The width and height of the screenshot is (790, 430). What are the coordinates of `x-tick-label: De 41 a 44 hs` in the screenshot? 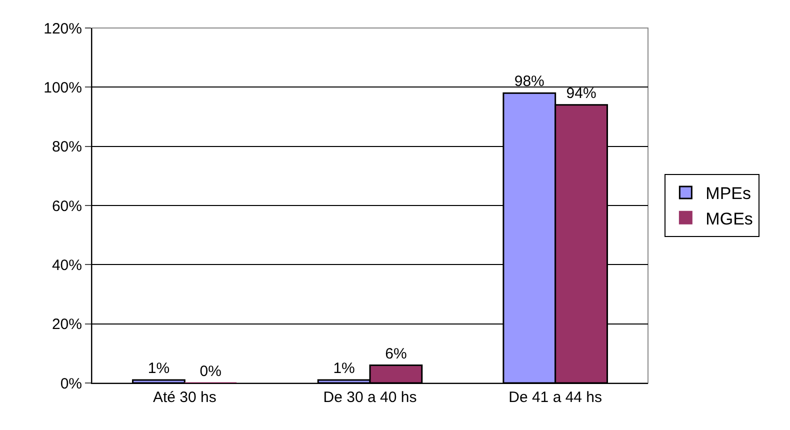 It's located at (555, 397).